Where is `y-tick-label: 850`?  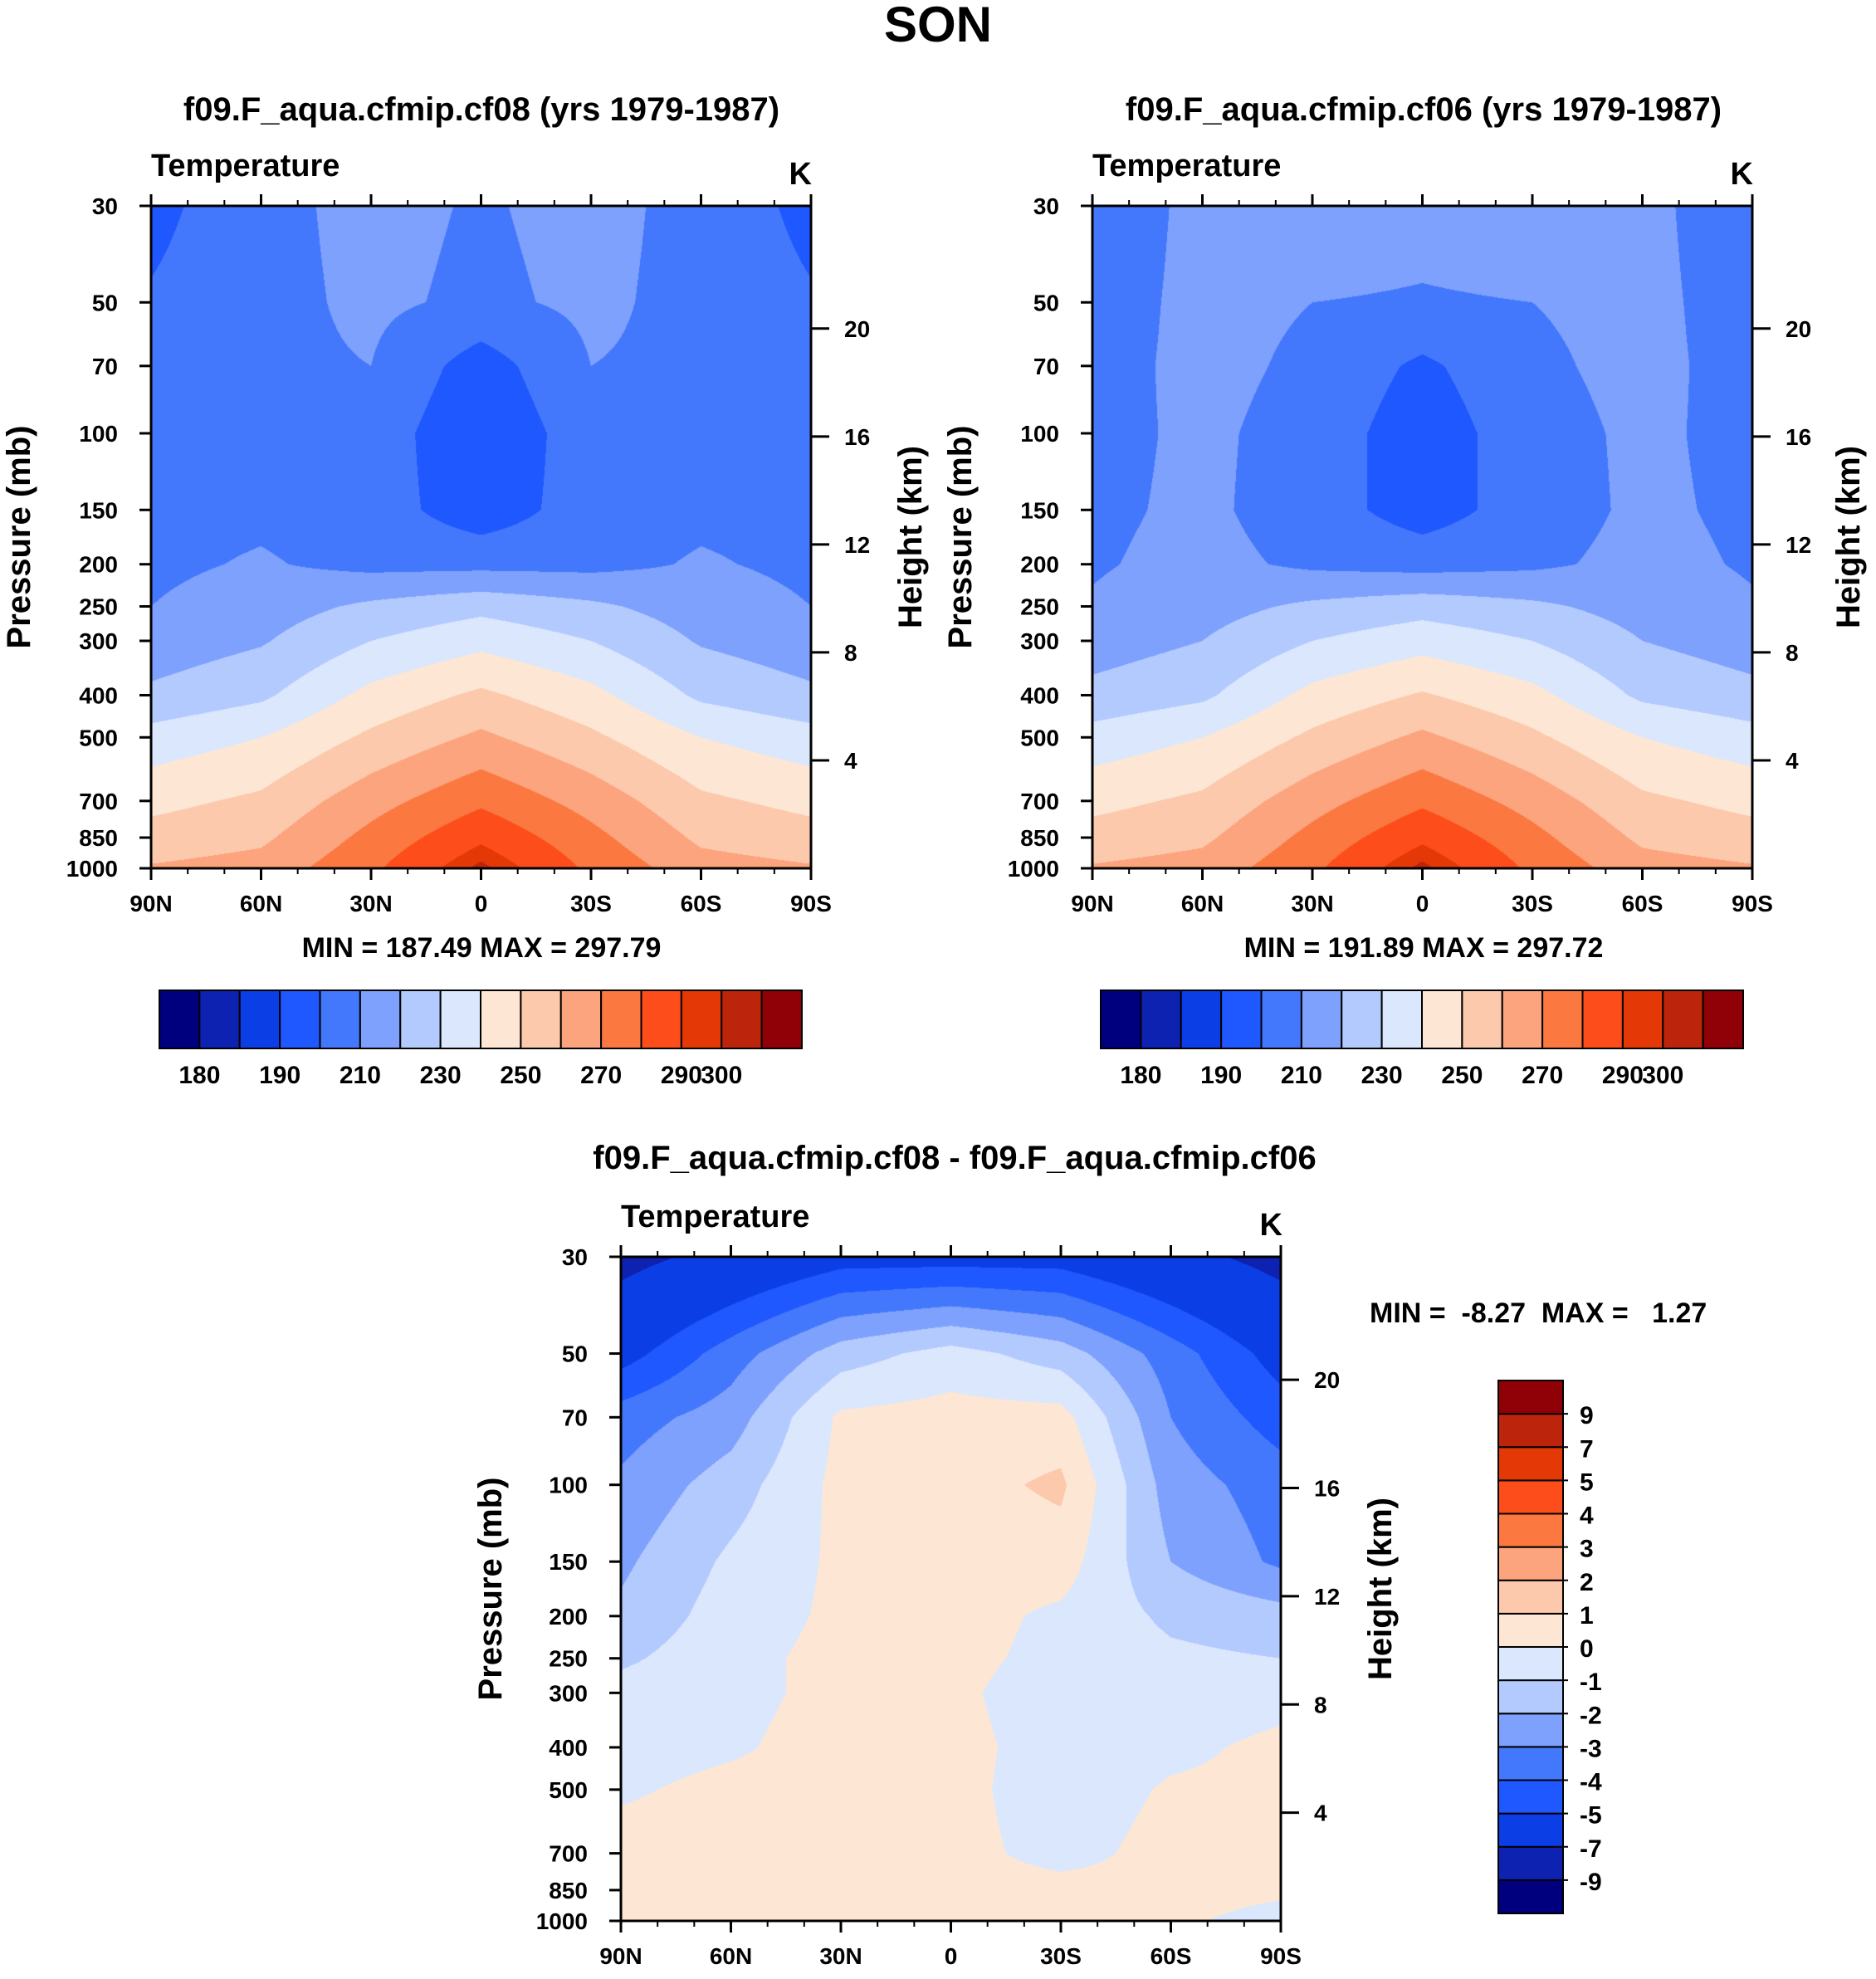 y-tick-label: 850 is located at coordinates (99, 838).